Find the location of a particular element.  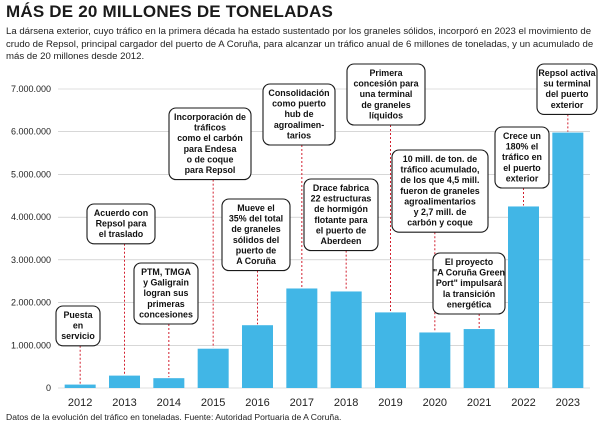

annotation-text: concesión para is located at coordinates (385, 84).